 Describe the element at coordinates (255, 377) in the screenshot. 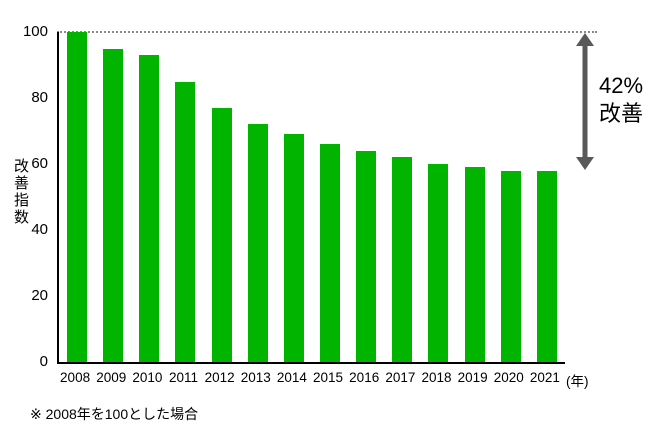

I see `x-tick-label: 2013` at that location.